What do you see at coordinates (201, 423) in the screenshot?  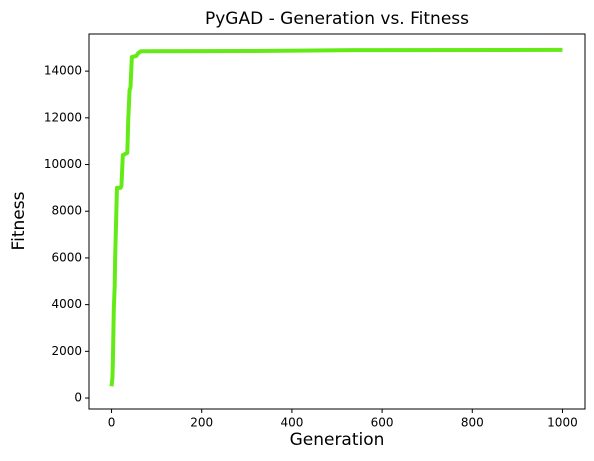 I see `x-tick-label: 200` at bounding box center [201, 423].